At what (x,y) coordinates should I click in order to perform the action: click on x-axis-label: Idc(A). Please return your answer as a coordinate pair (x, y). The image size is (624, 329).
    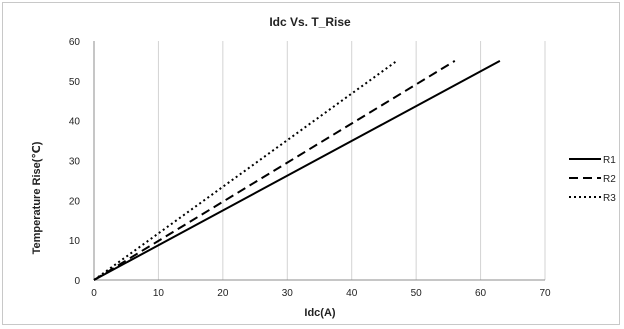
    Looking at the image, I should click on (320, 313).